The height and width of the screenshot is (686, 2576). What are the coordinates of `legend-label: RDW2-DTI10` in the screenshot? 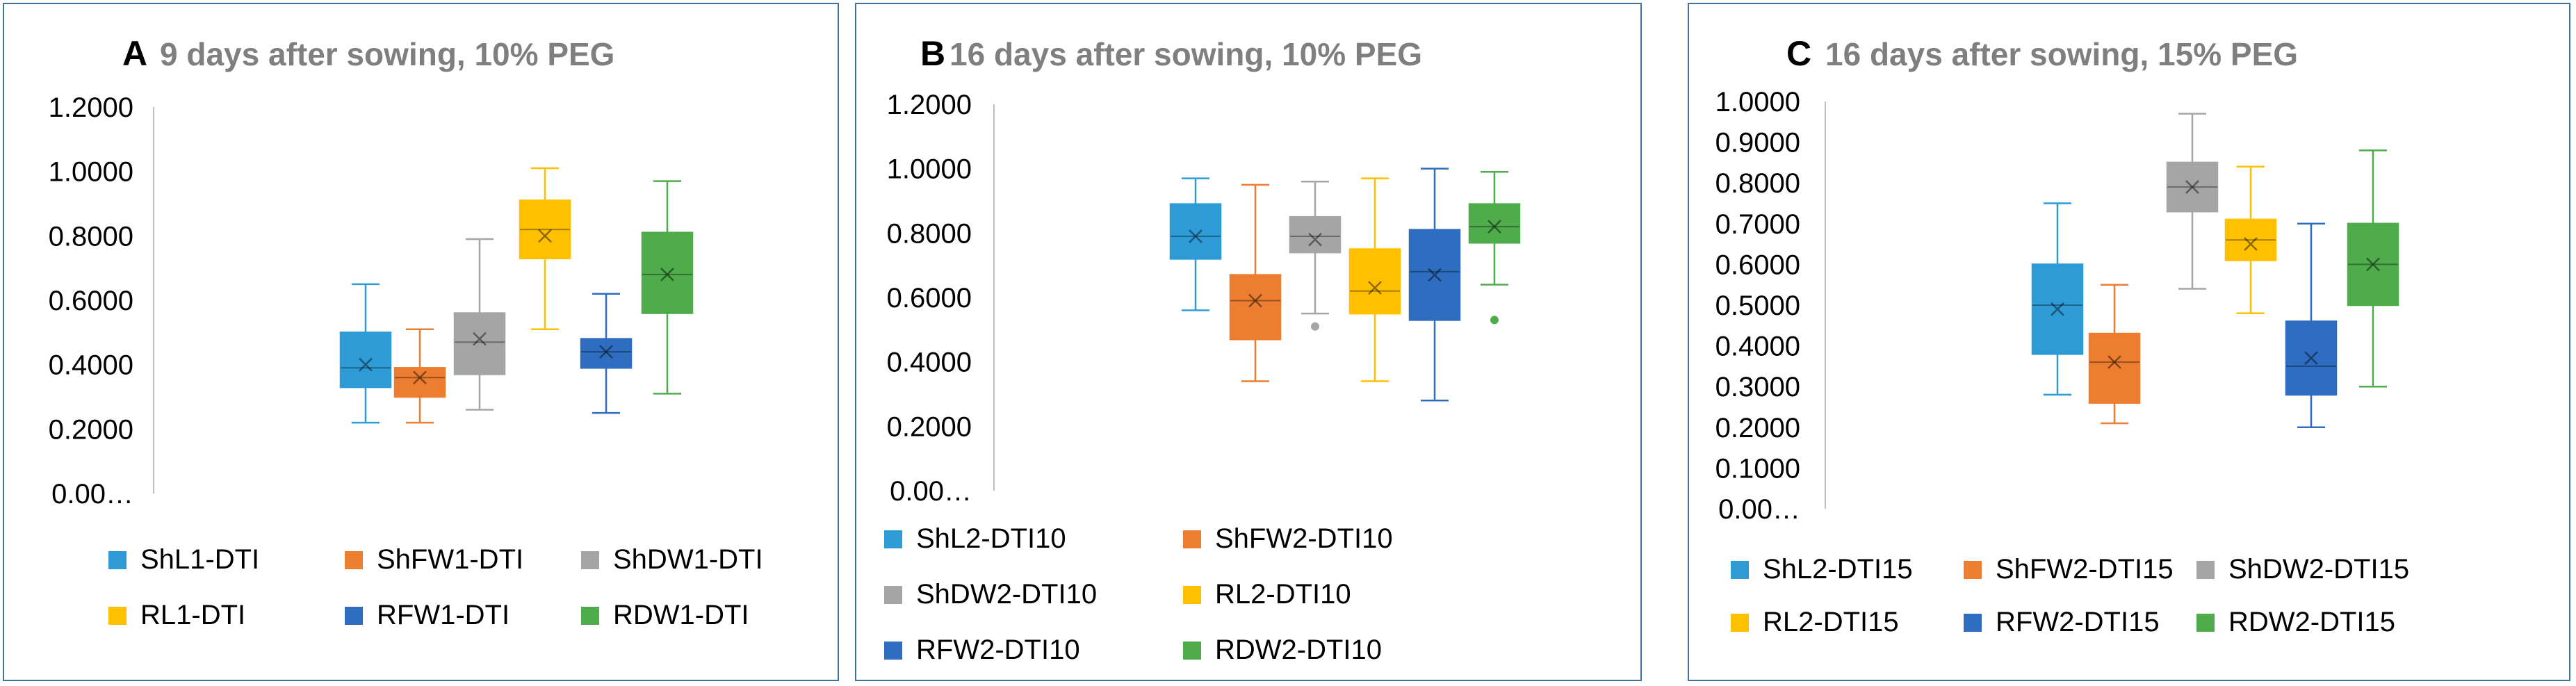 It's located at (1298, 650).